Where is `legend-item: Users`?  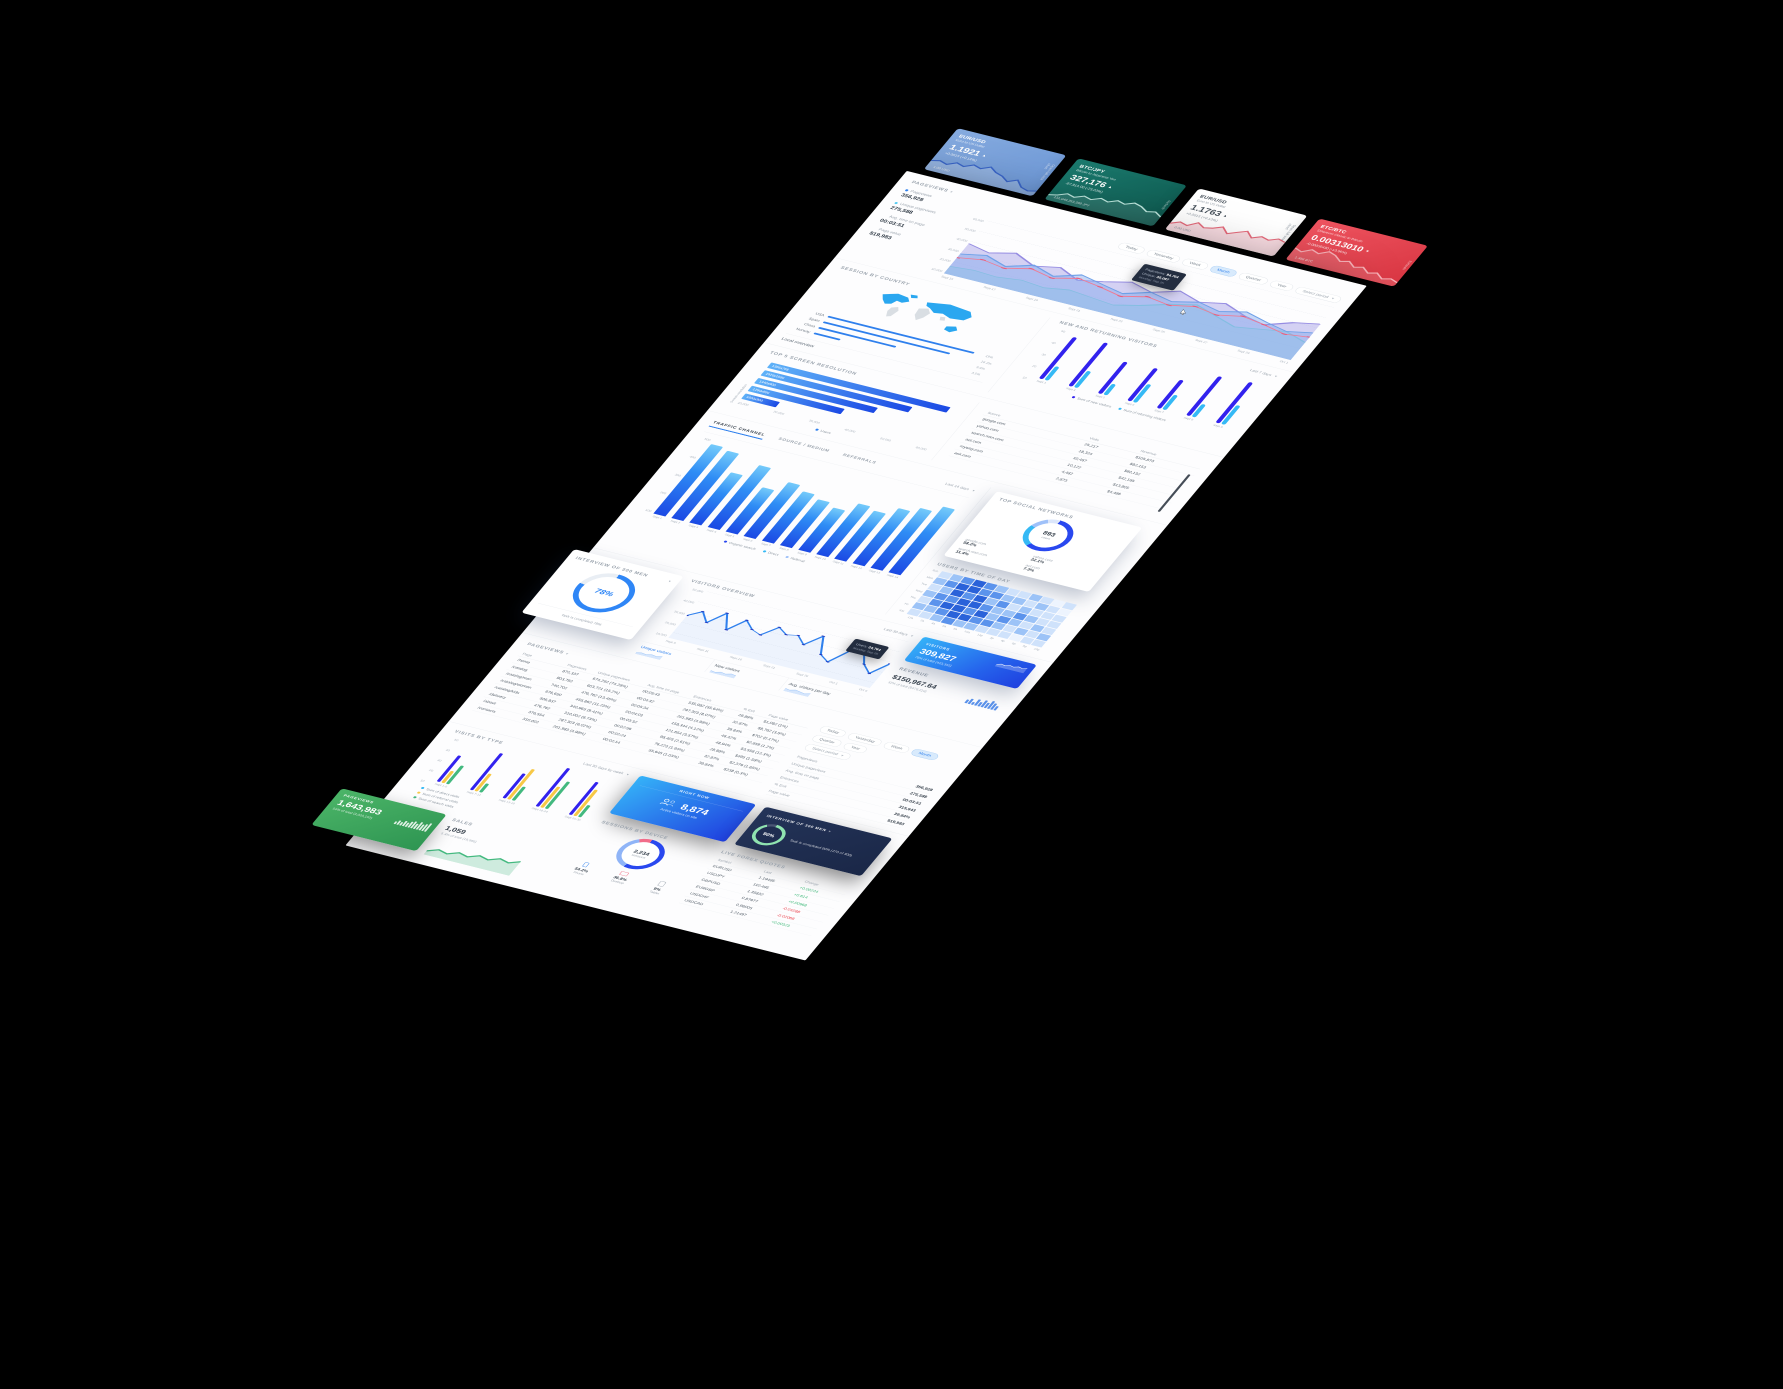 legend-item: Users is located at coordinates (823, 431).